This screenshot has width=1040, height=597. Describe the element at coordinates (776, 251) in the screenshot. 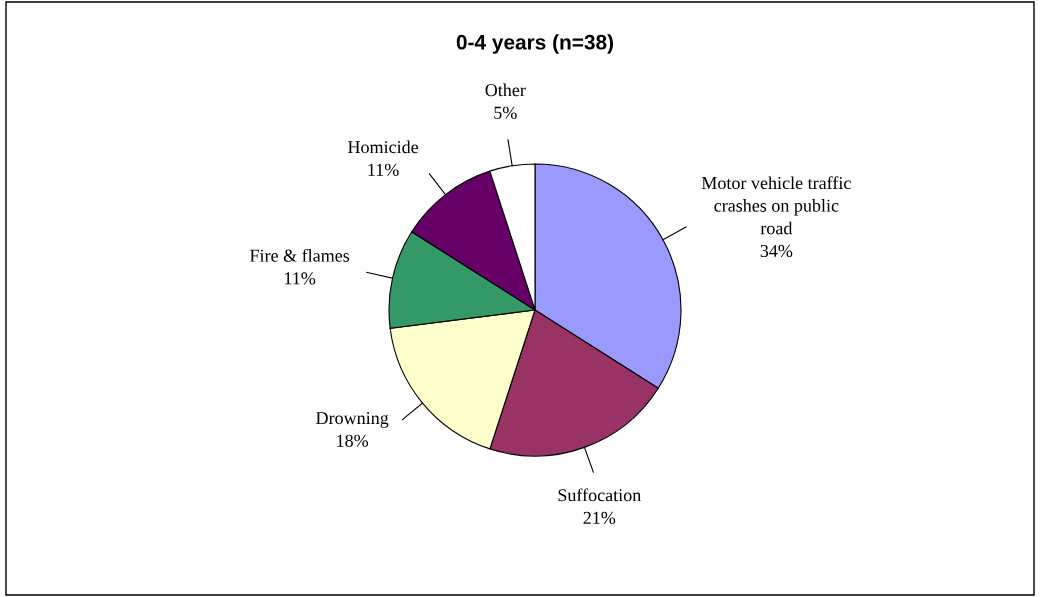

I see `data-label: 34%` at that location.